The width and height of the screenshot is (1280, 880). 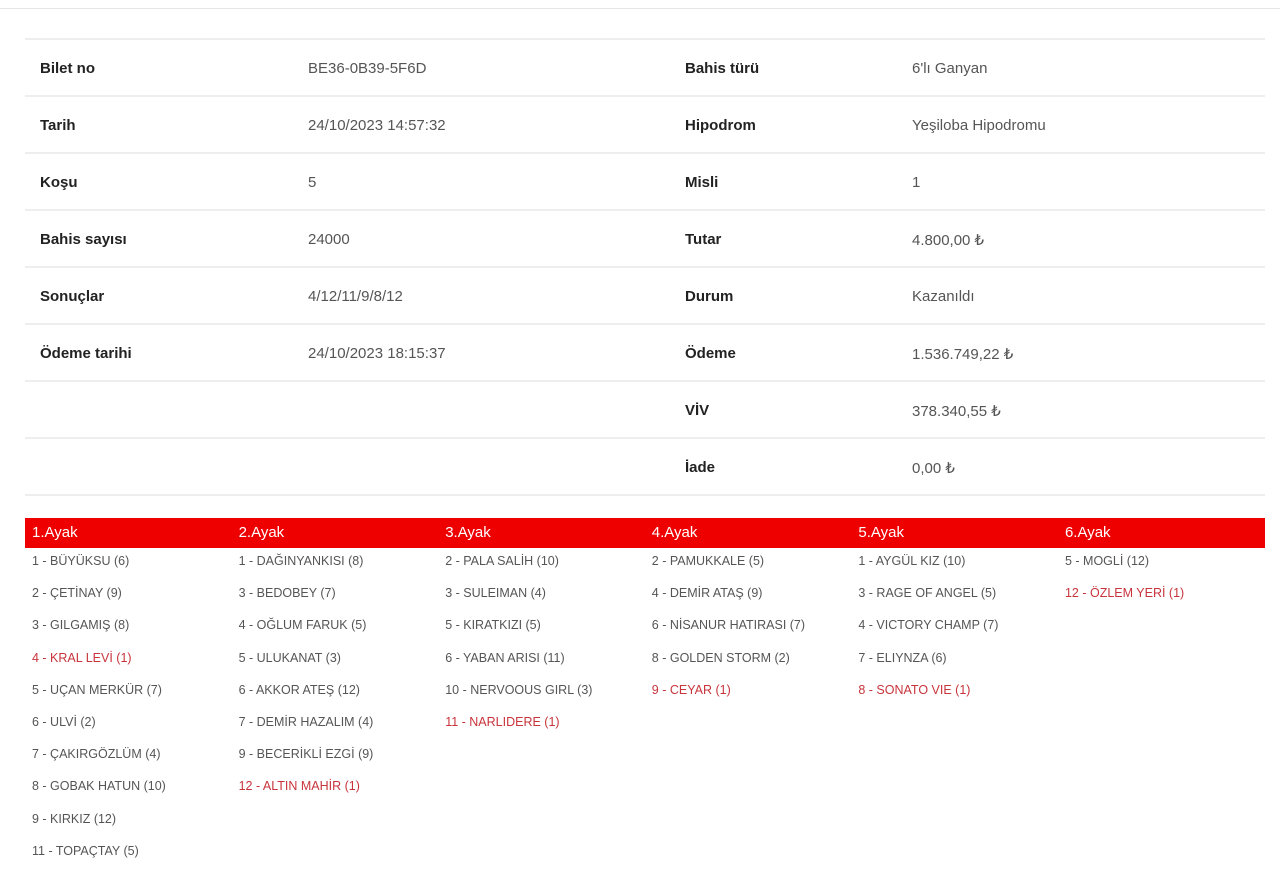 I want to click on horse-item: 5 - MOGLİ (12), so click(x=1107, y=561).